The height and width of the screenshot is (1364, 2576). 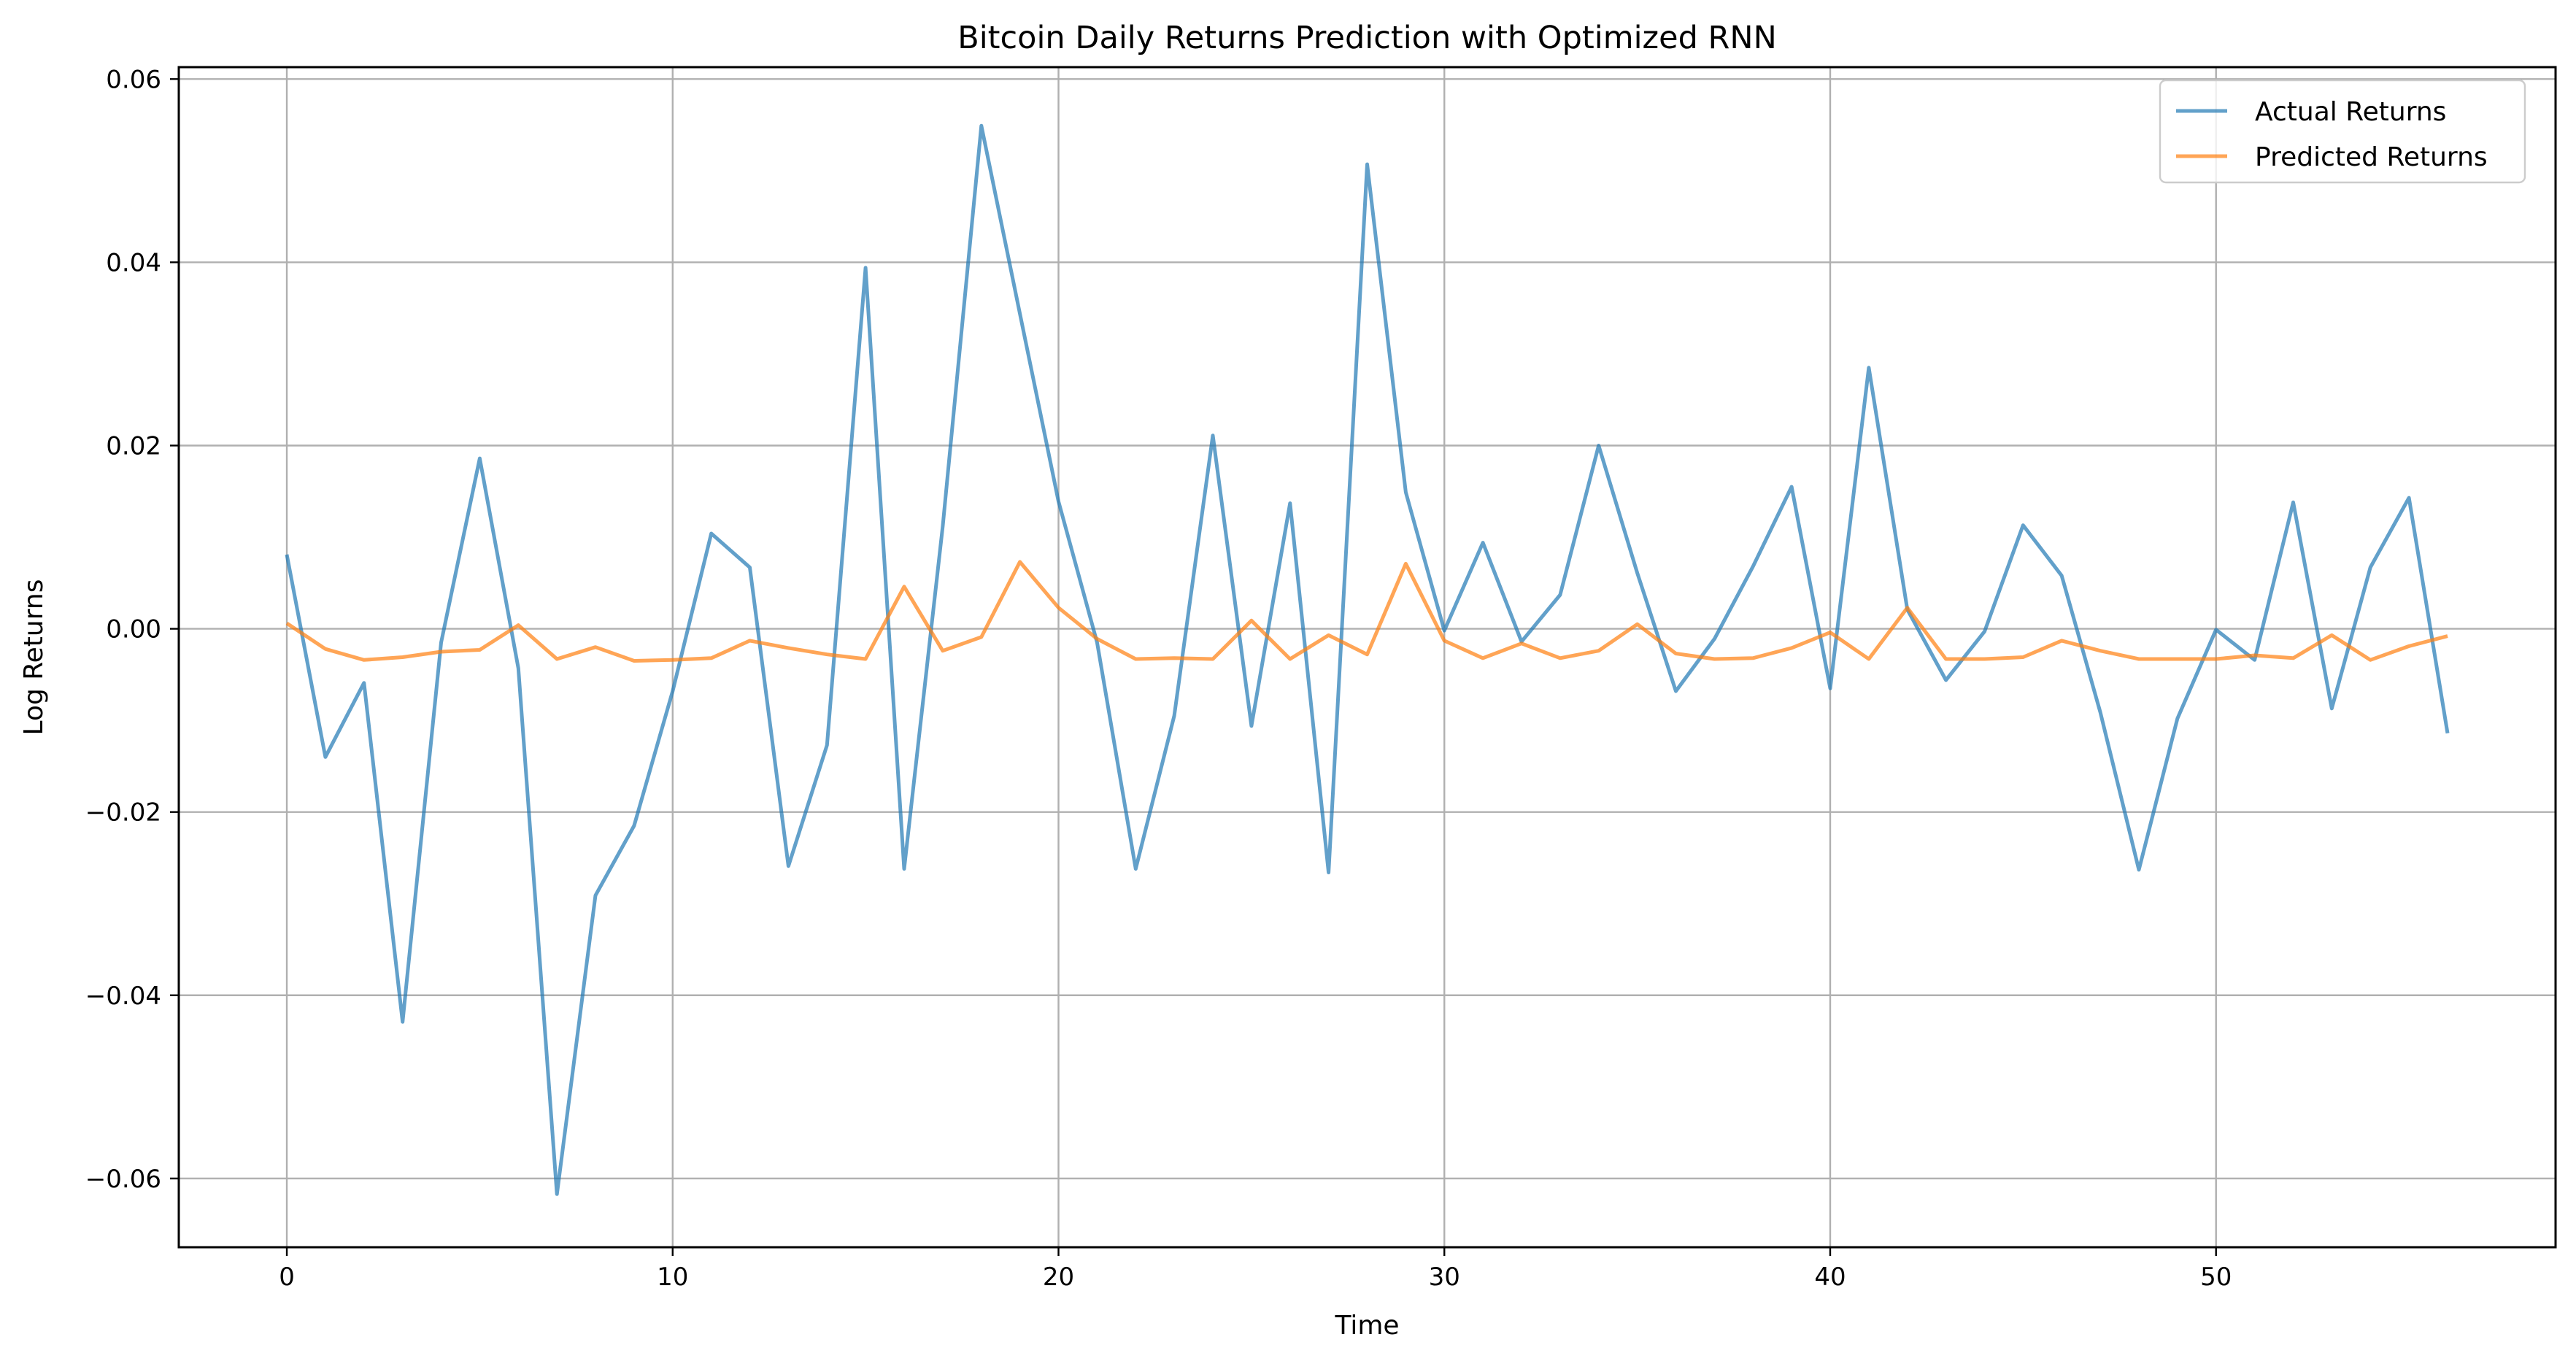 What do you see at coordinates (1366, 611) in the screenshot?
I see `series-line-predicted-returns` at bounding box center [1366, 611].